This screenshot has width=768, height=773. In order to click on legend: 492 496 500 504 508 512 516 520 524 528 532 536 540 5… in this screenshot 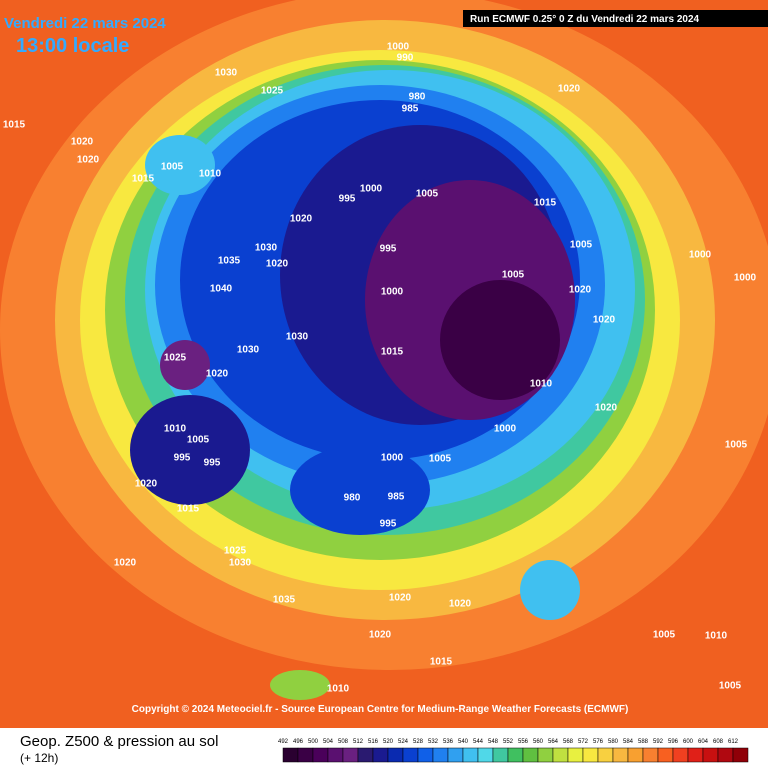, I will do `click(513, 751)`.